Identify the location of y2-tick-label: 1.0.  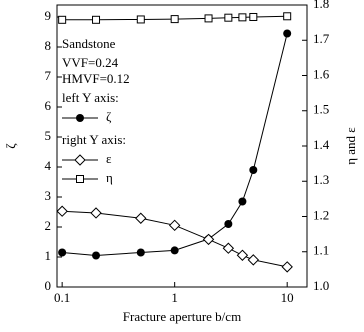
(321, 285).